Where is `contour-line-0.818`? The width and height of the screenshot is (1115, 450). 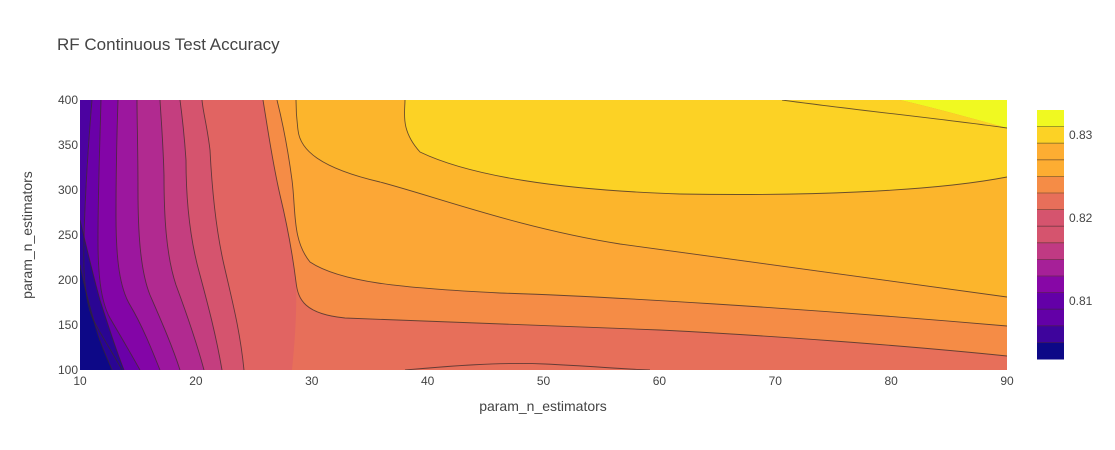 contour-line-0.818 is located at coordinates (201, 235).